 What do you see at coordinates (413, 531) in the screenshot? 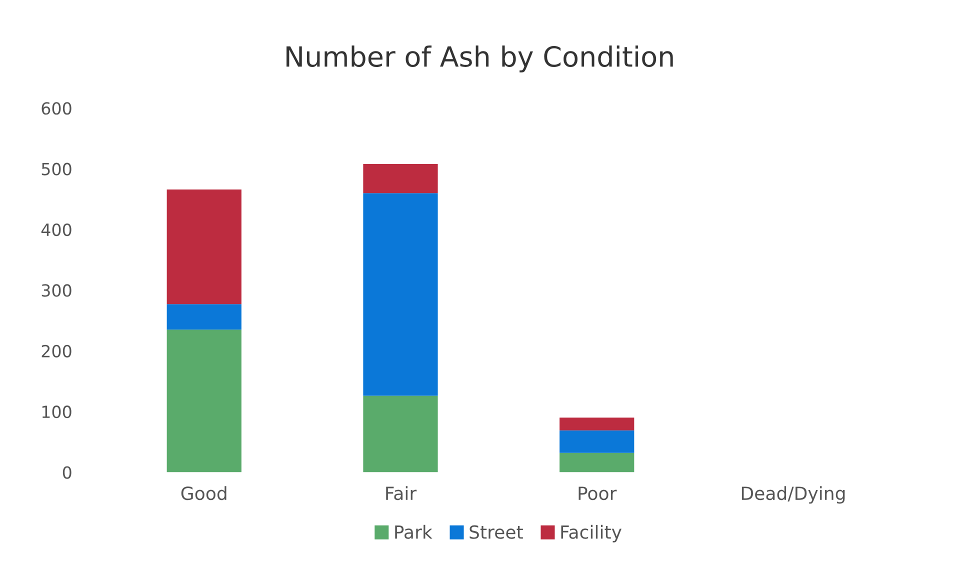
I see `legend-label: Park` at bounding box center [413, 531].